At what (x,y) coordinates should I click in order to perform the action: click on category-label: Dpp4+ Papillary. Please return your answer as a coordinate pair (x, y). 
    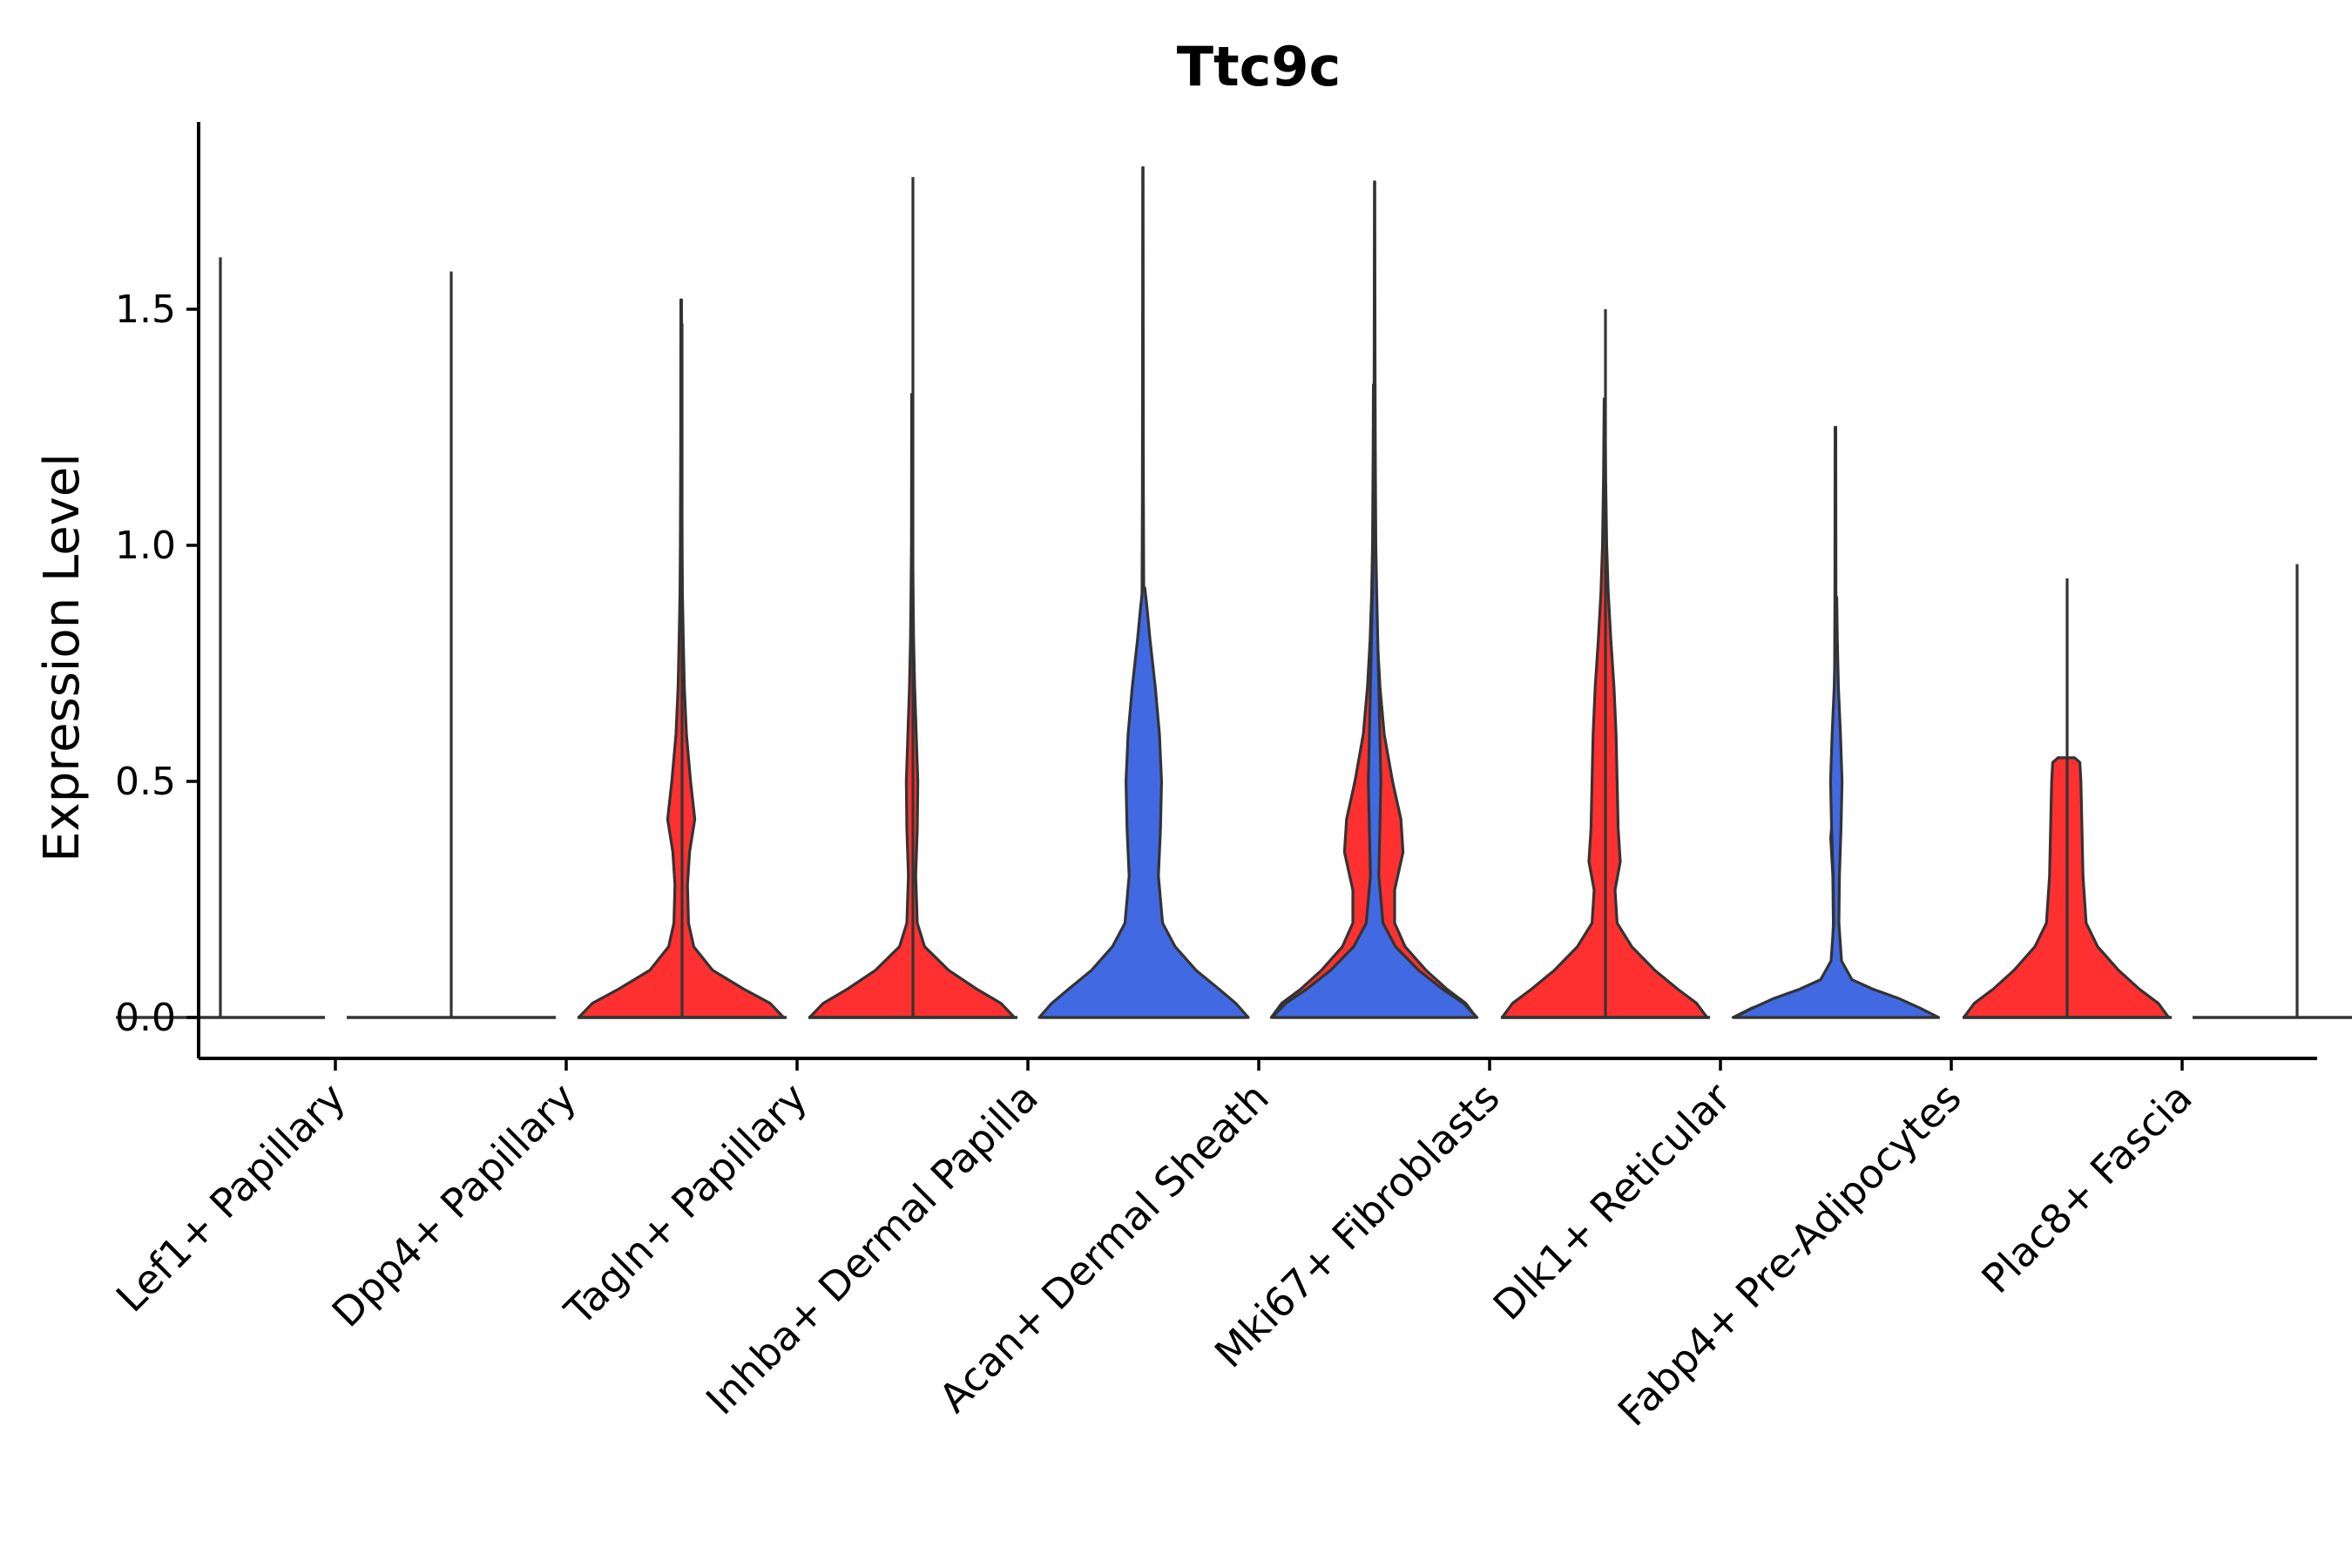
    Looking at the image, I should click on (454, 1205).